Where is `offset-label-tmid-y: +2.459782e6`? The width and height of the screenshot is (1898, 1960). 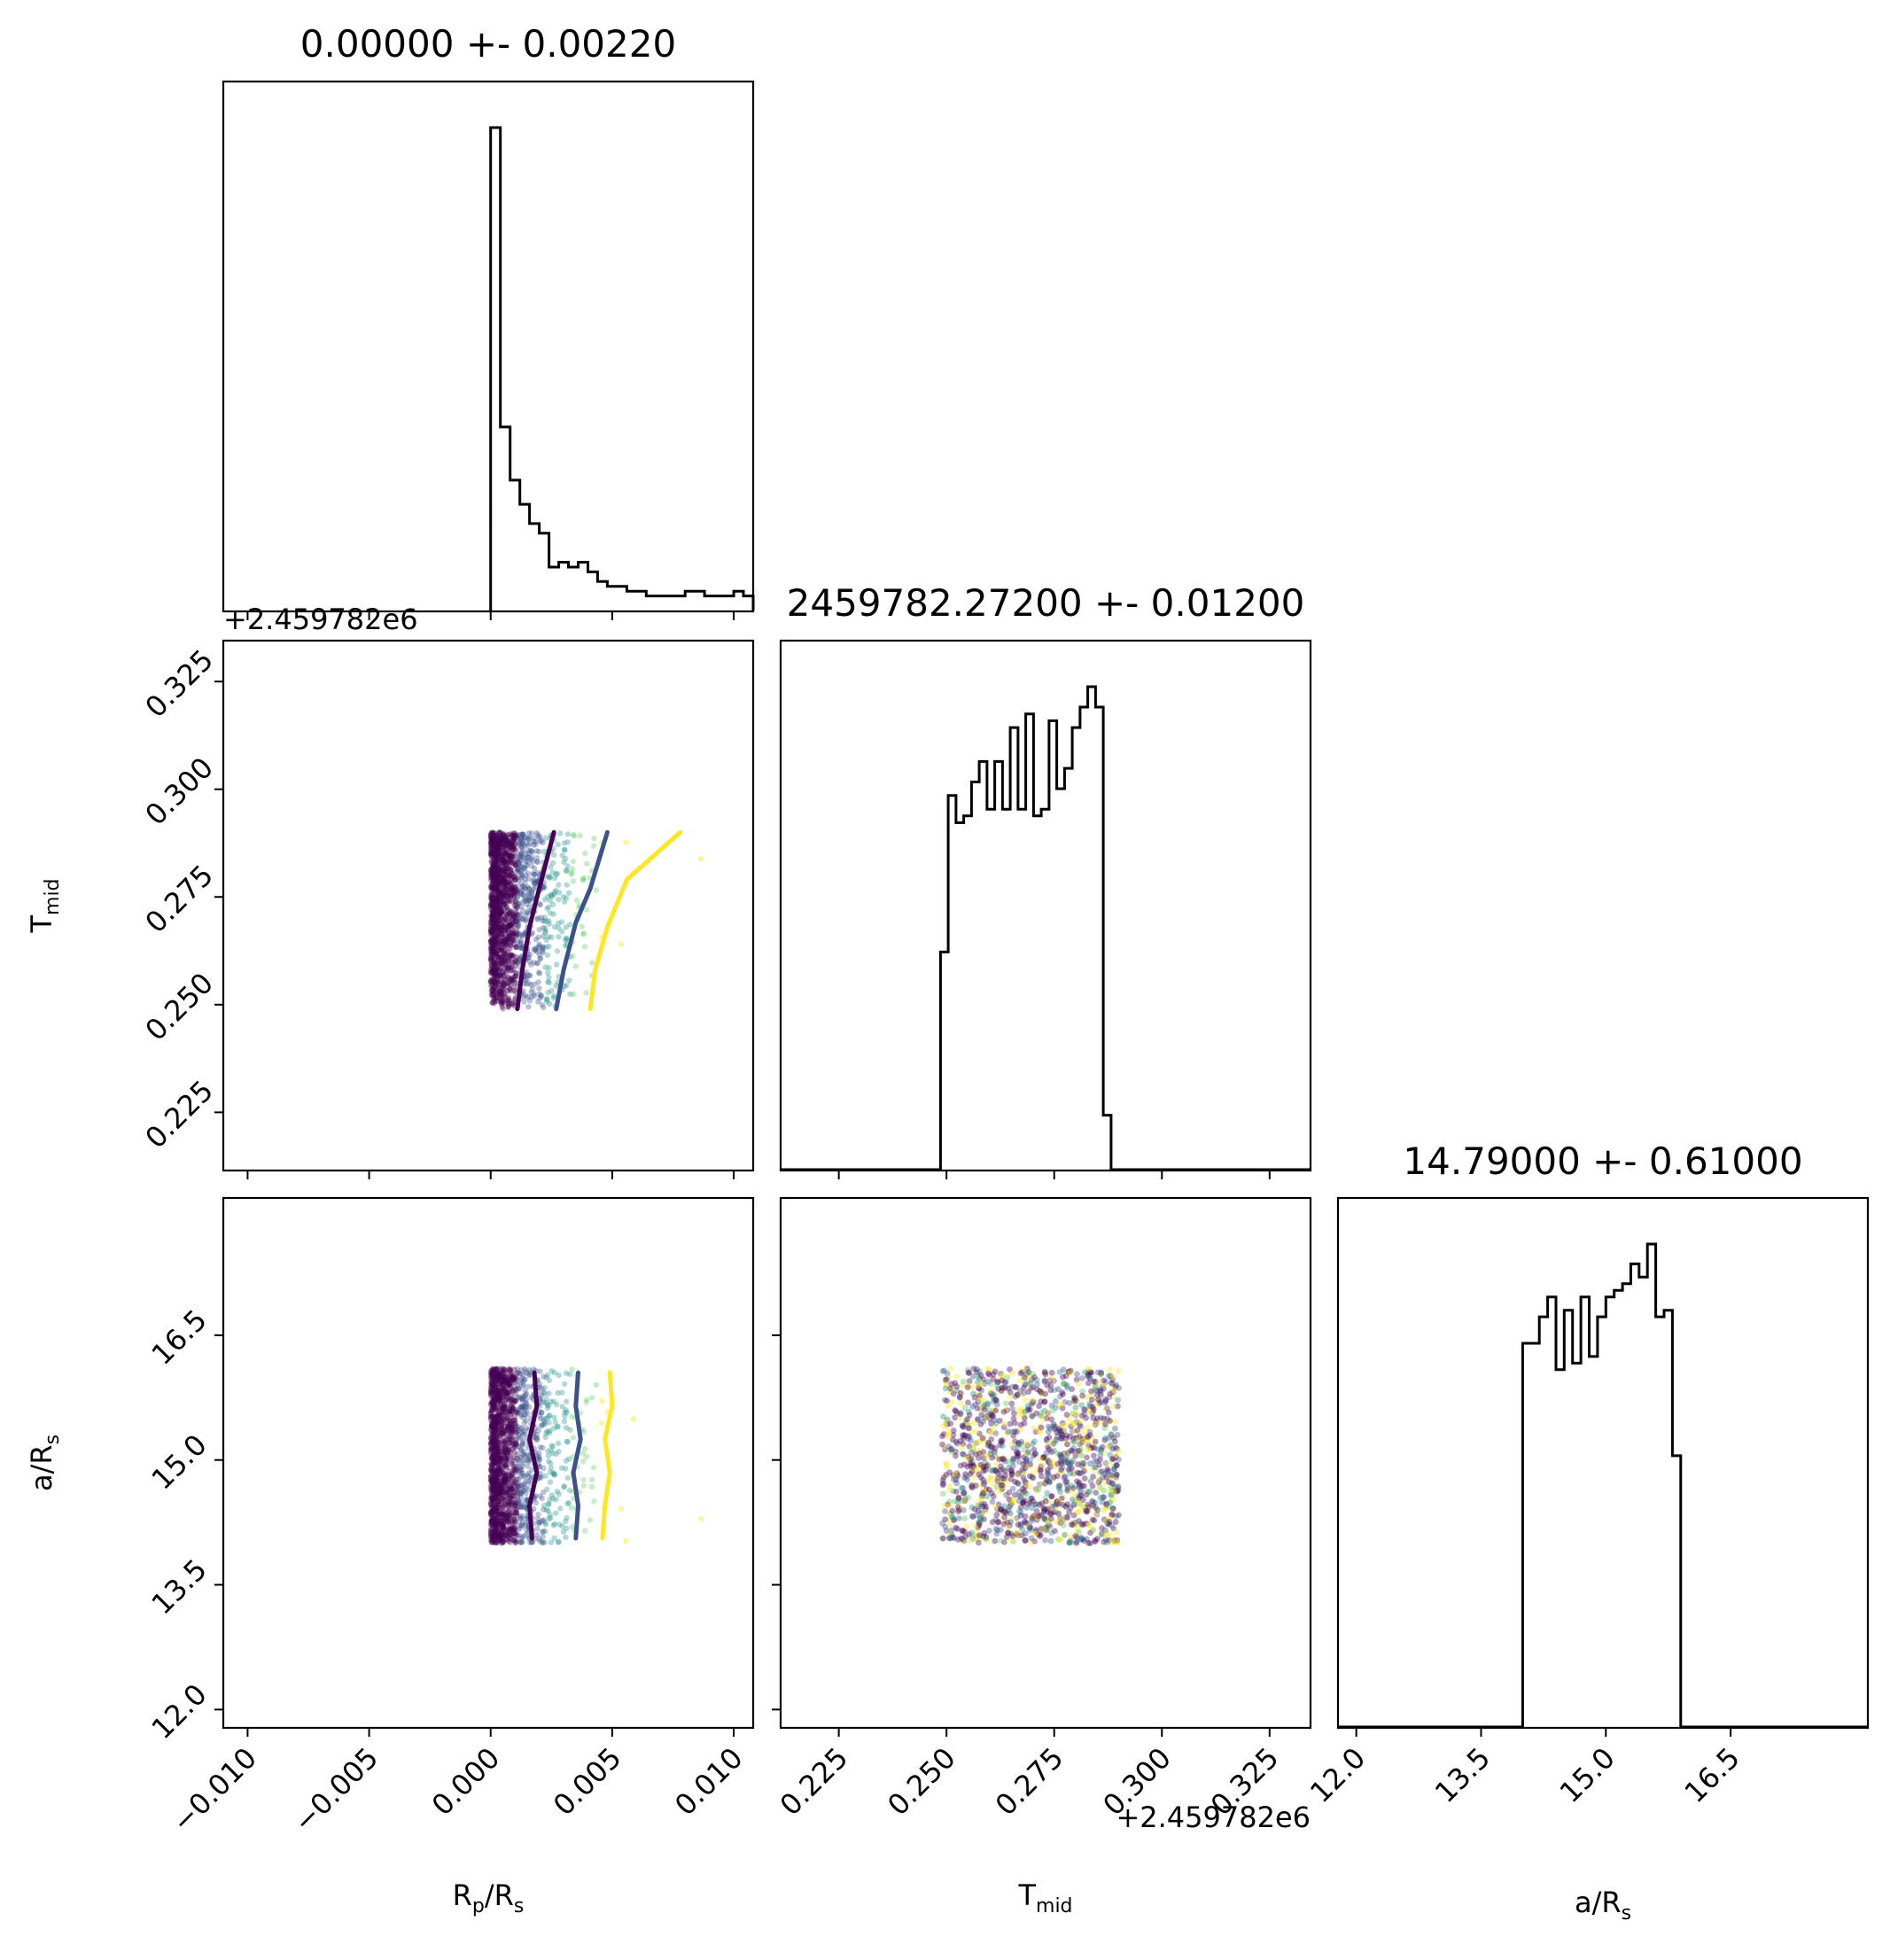
offset-label-tmid-y: +2.459782e6 is located at coordinates (320, 619).